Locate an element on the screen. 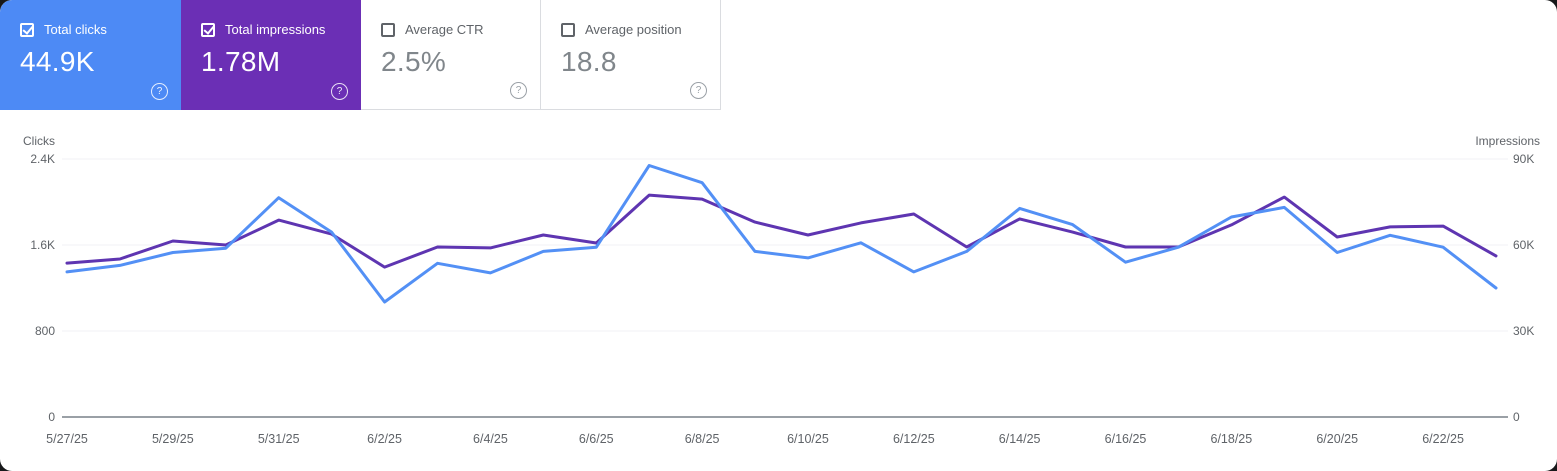 This screenshot has width=1557, height=471. x-axis-tick: 6/16/25 is located at coordinates (1125, 439).